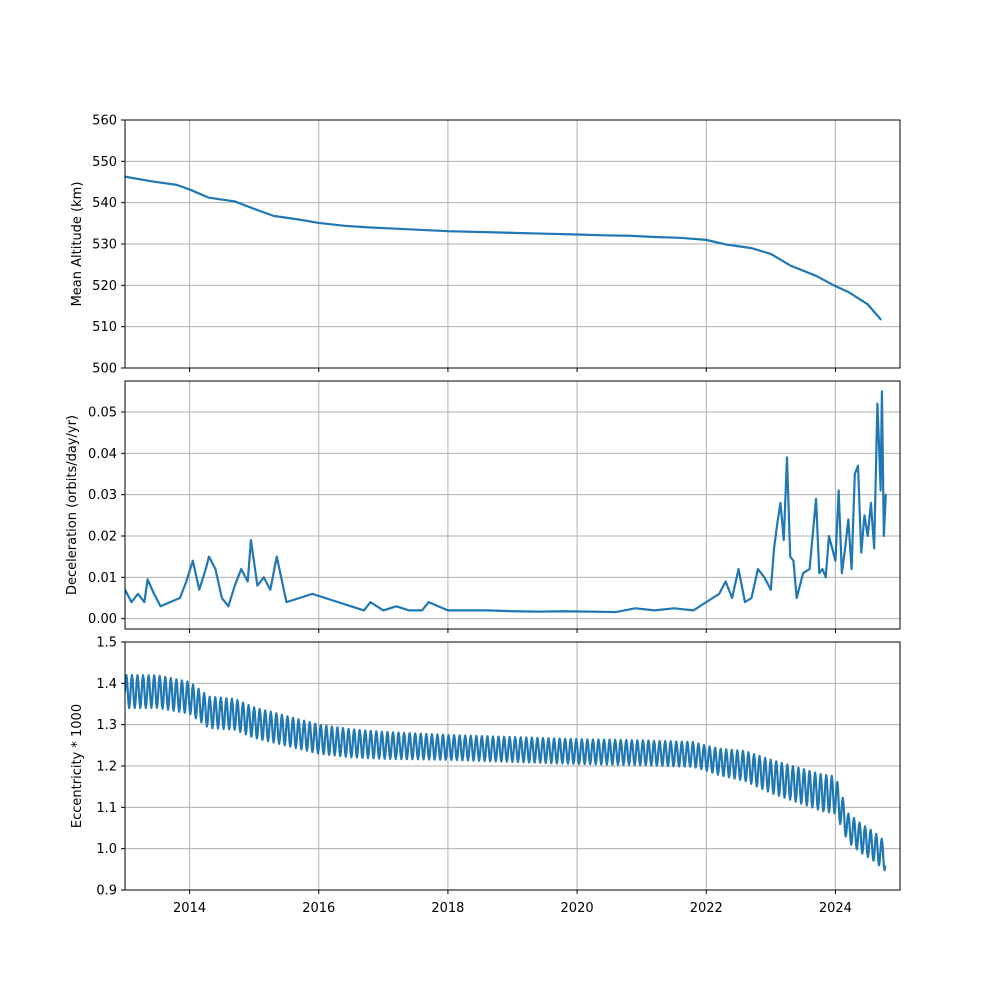  I want to click on altitude-series-line, so click(503, 248).